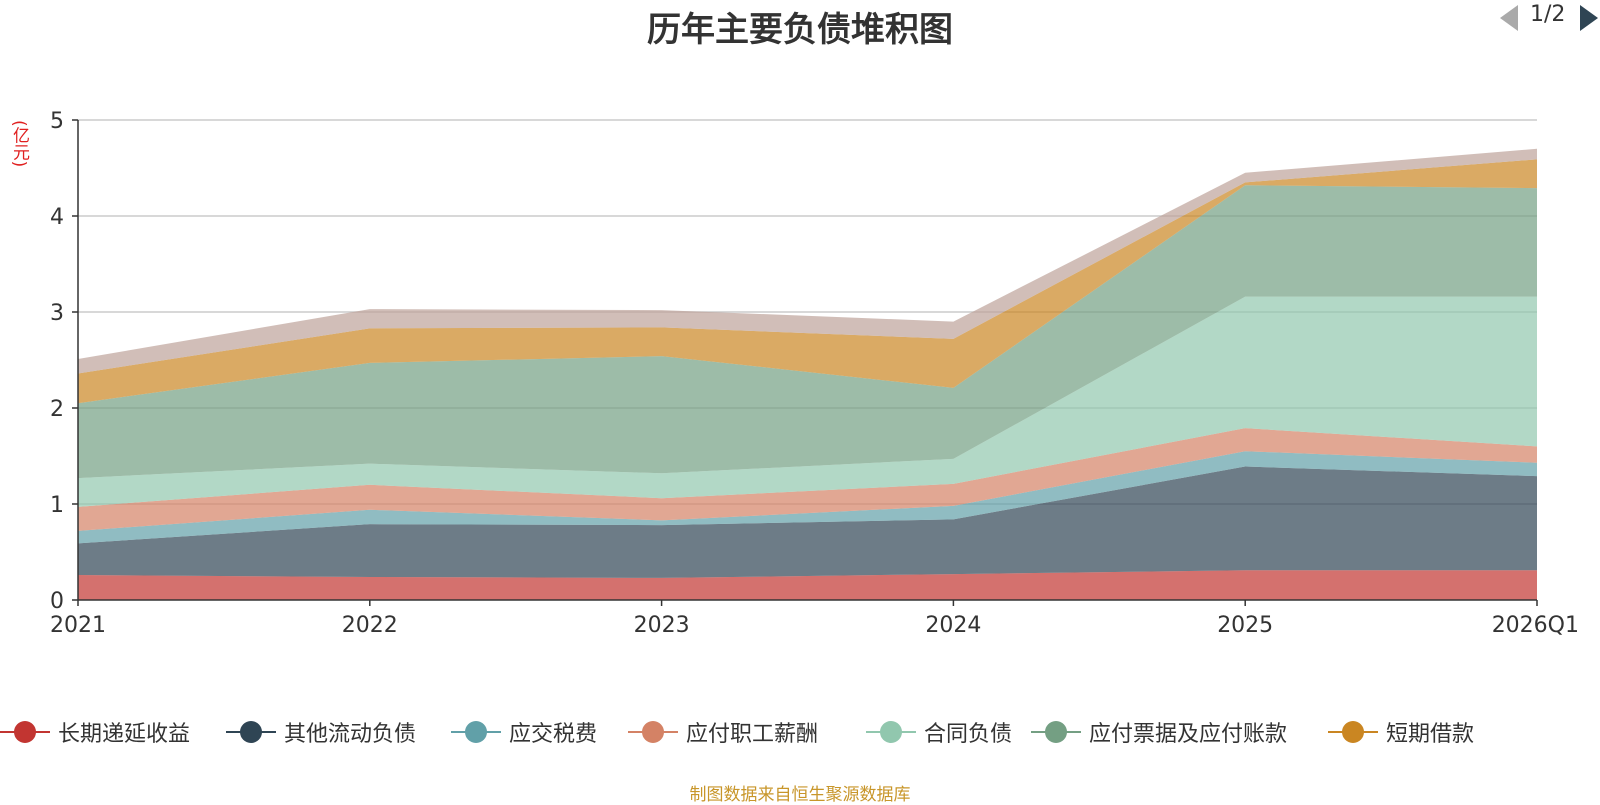 The width and height of the screenshot is (1600, 805). I want to click on area-series-长期递延收益, so click(807, 585).